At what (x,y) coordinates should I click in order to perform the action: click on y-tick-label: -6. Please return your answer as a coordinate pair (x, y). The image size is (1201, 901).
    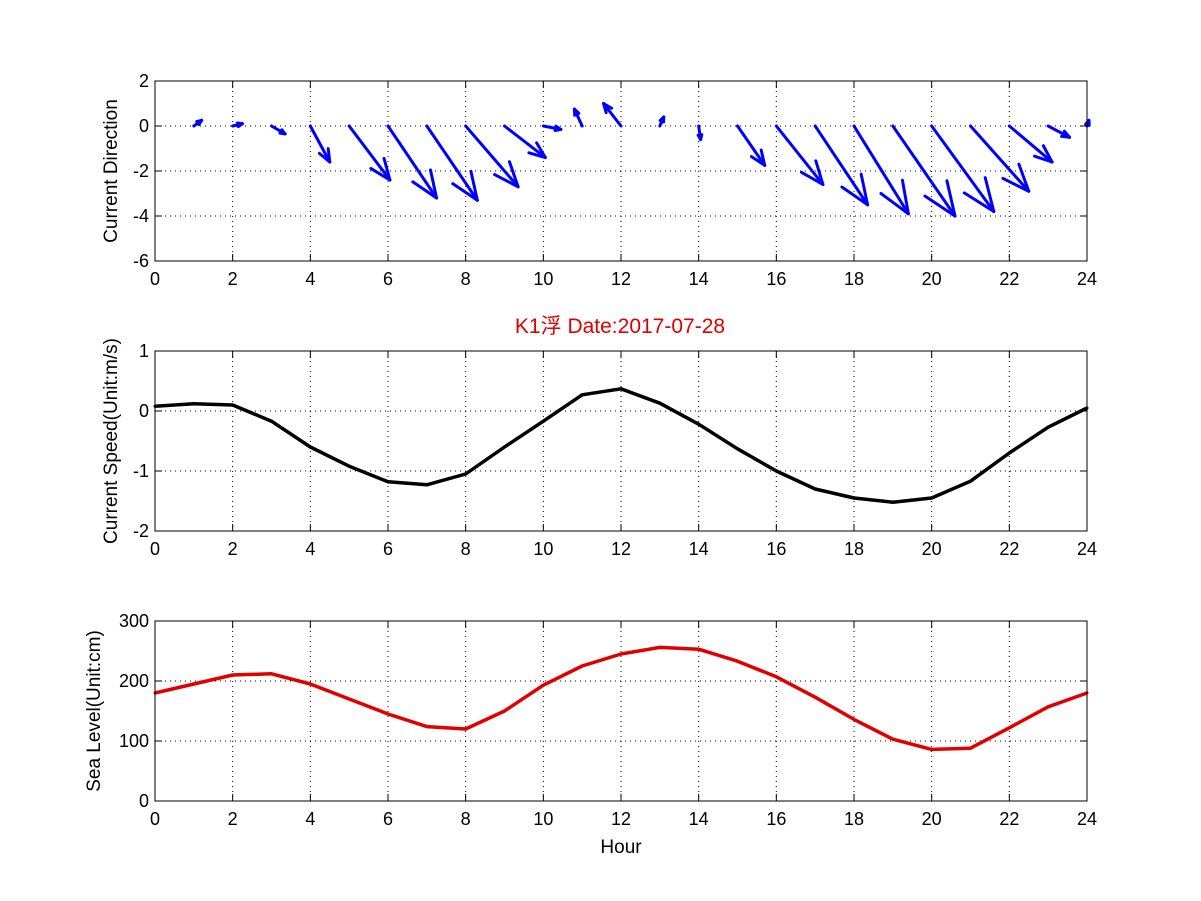
    Looking at the image, I should click on (141, 261).